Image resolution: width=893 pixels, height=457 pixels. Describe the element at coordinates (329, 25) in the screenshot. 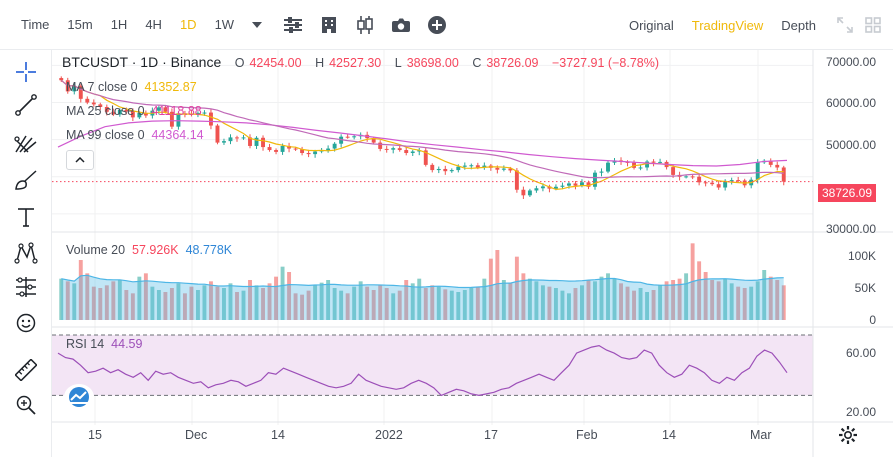

I see `chart-type-icon` at that location.